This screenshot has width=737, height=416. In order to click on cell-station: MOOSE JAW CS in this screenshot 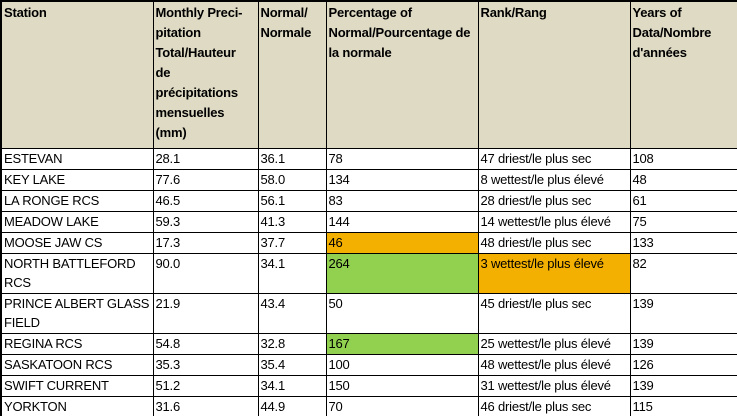, I will do `click(77, 242)`.